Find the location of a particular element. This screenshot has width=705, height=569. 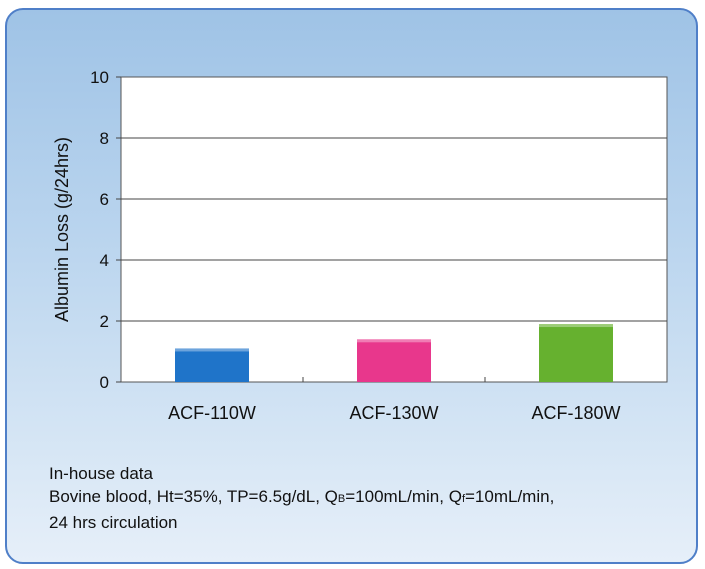

note-qb-subscript: B is located at coordinates (341, 499).